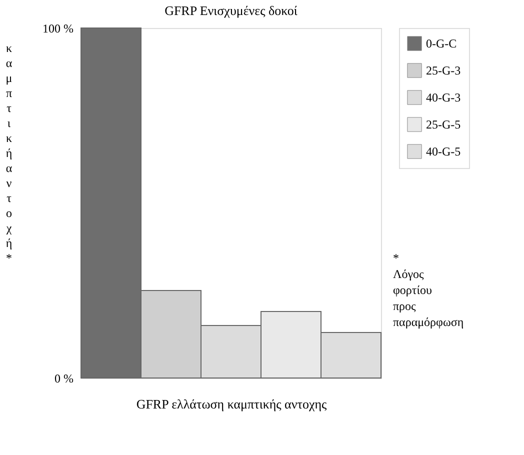 The image size is (524, 455). I want to click on text: * Λόγος φορτίου προς παραμόρφωση, so click(428, 290).